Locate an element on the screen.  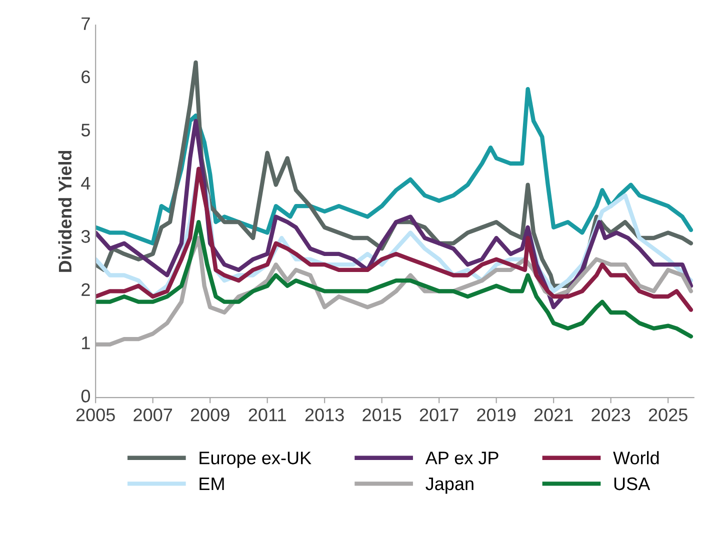
legend-label: Japan is located at coordinates (450, 486).